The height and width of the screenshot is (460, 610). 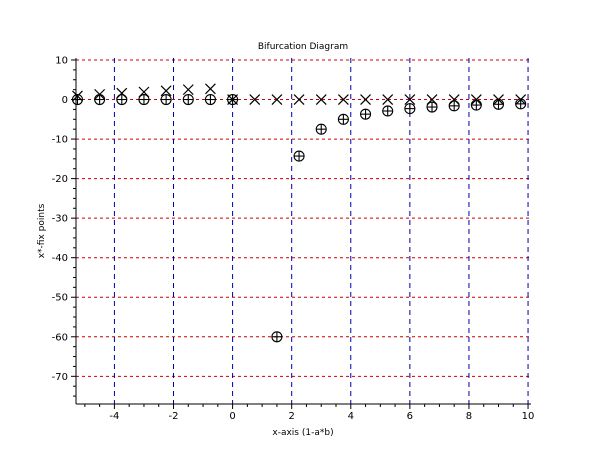 What do you see at coordinates (528, 416) in the screenshot?
I see `x-tick-label: 10` at bounding box center [528, 416].